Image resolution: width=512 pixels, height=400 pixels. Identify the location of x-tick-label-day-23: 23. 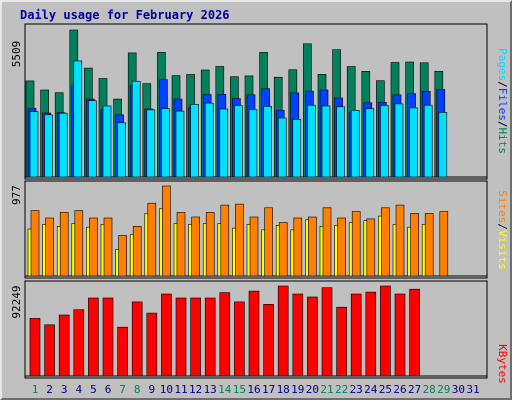
(356, 389).